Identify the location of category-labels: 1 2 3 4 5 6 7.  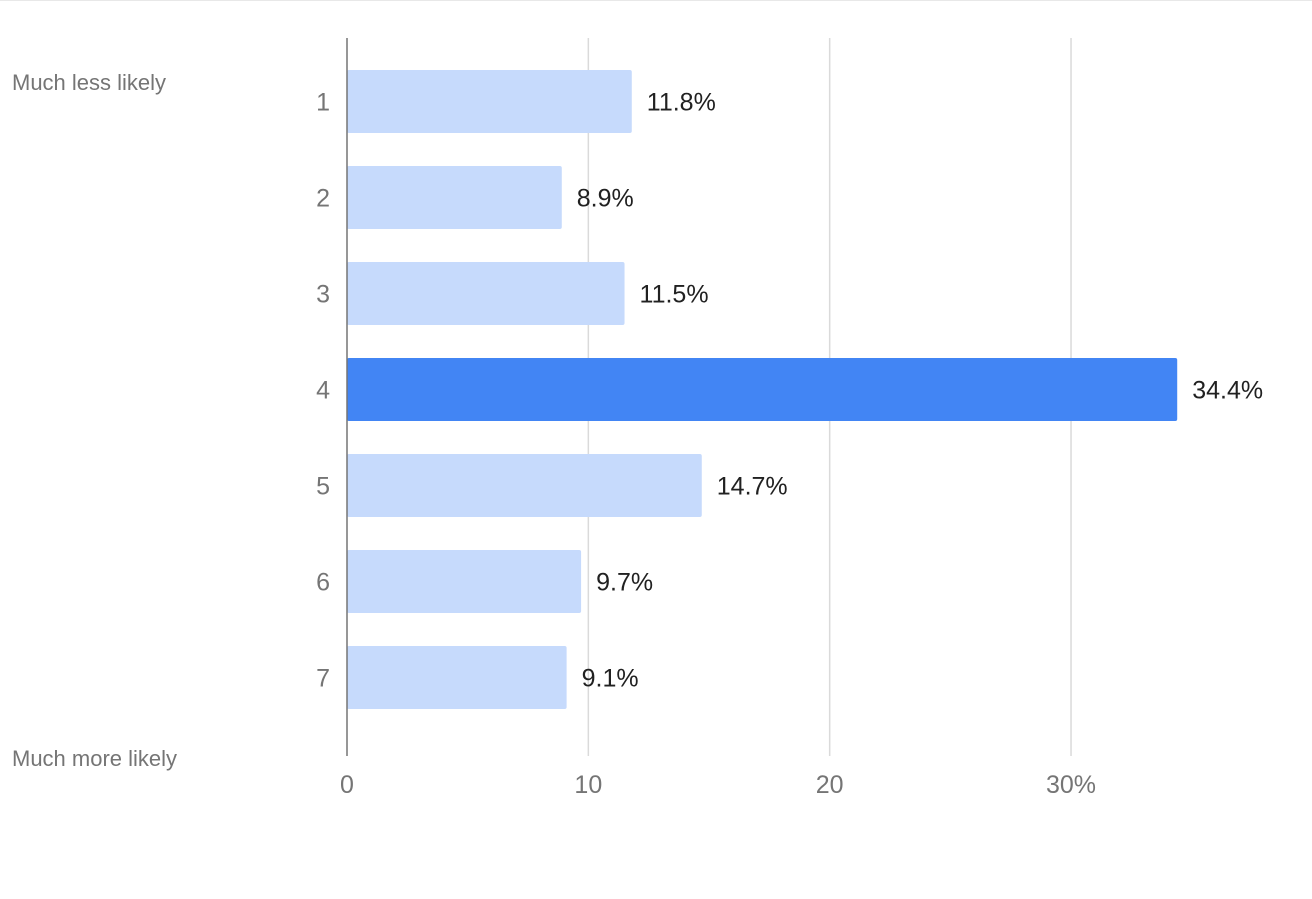
(323, 391).